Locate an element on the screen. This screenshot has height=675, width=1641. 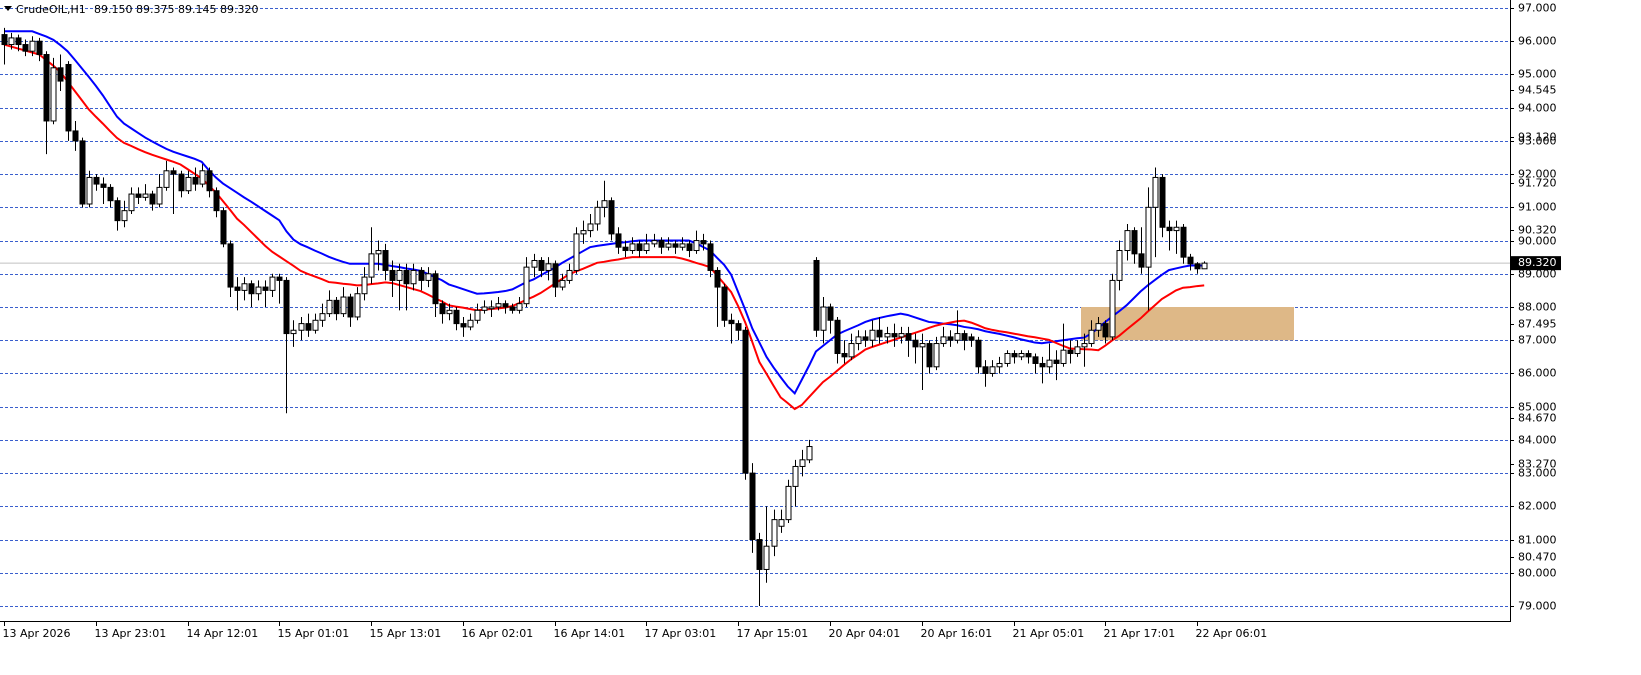
x-tick-label: 13 Apr 23:01 is located at coordinates (131, 633).